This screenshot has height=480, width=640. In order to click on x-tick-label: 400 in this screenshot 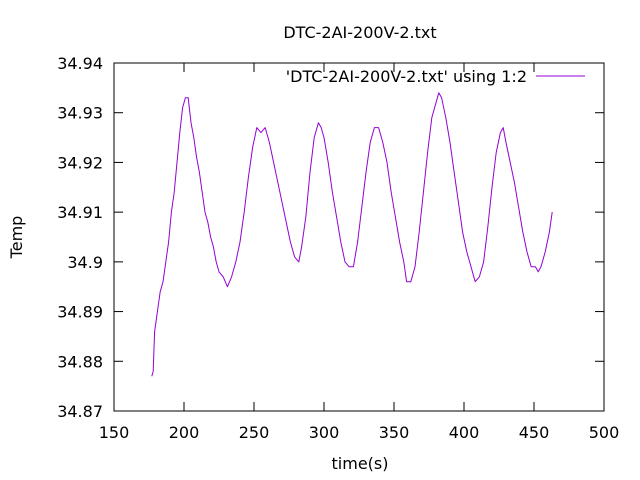, I will do `click(464, 432)`.